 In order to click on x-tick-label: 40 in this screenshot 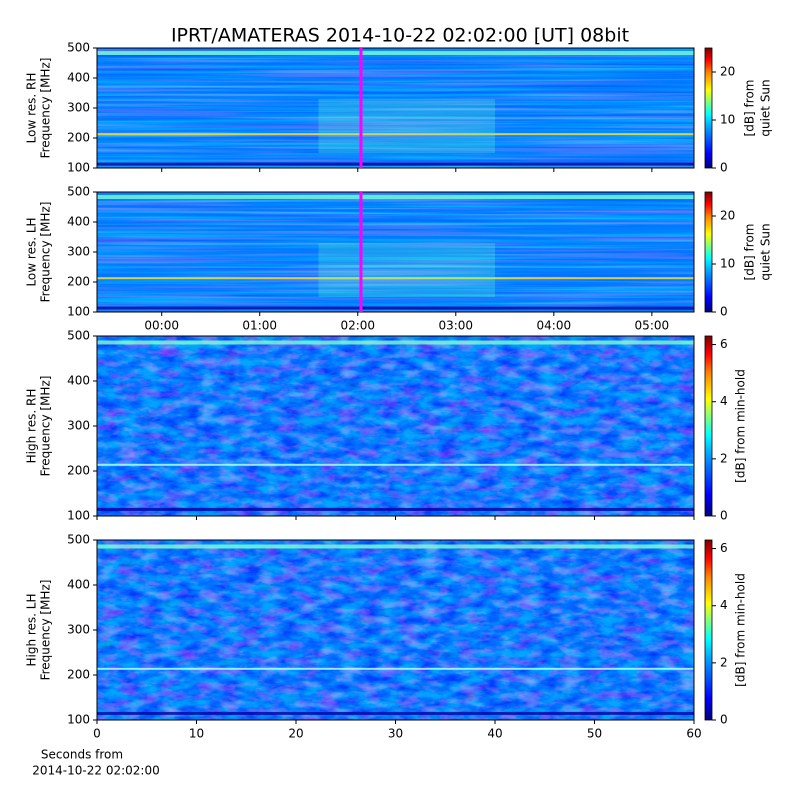, I will do `click(494, 734)`.